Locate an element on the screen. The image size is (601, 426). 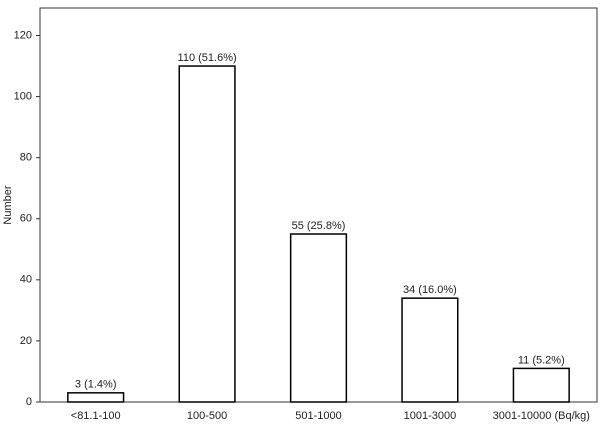
value-label: 55 (25.8%) is located at coordinates (319, 226).